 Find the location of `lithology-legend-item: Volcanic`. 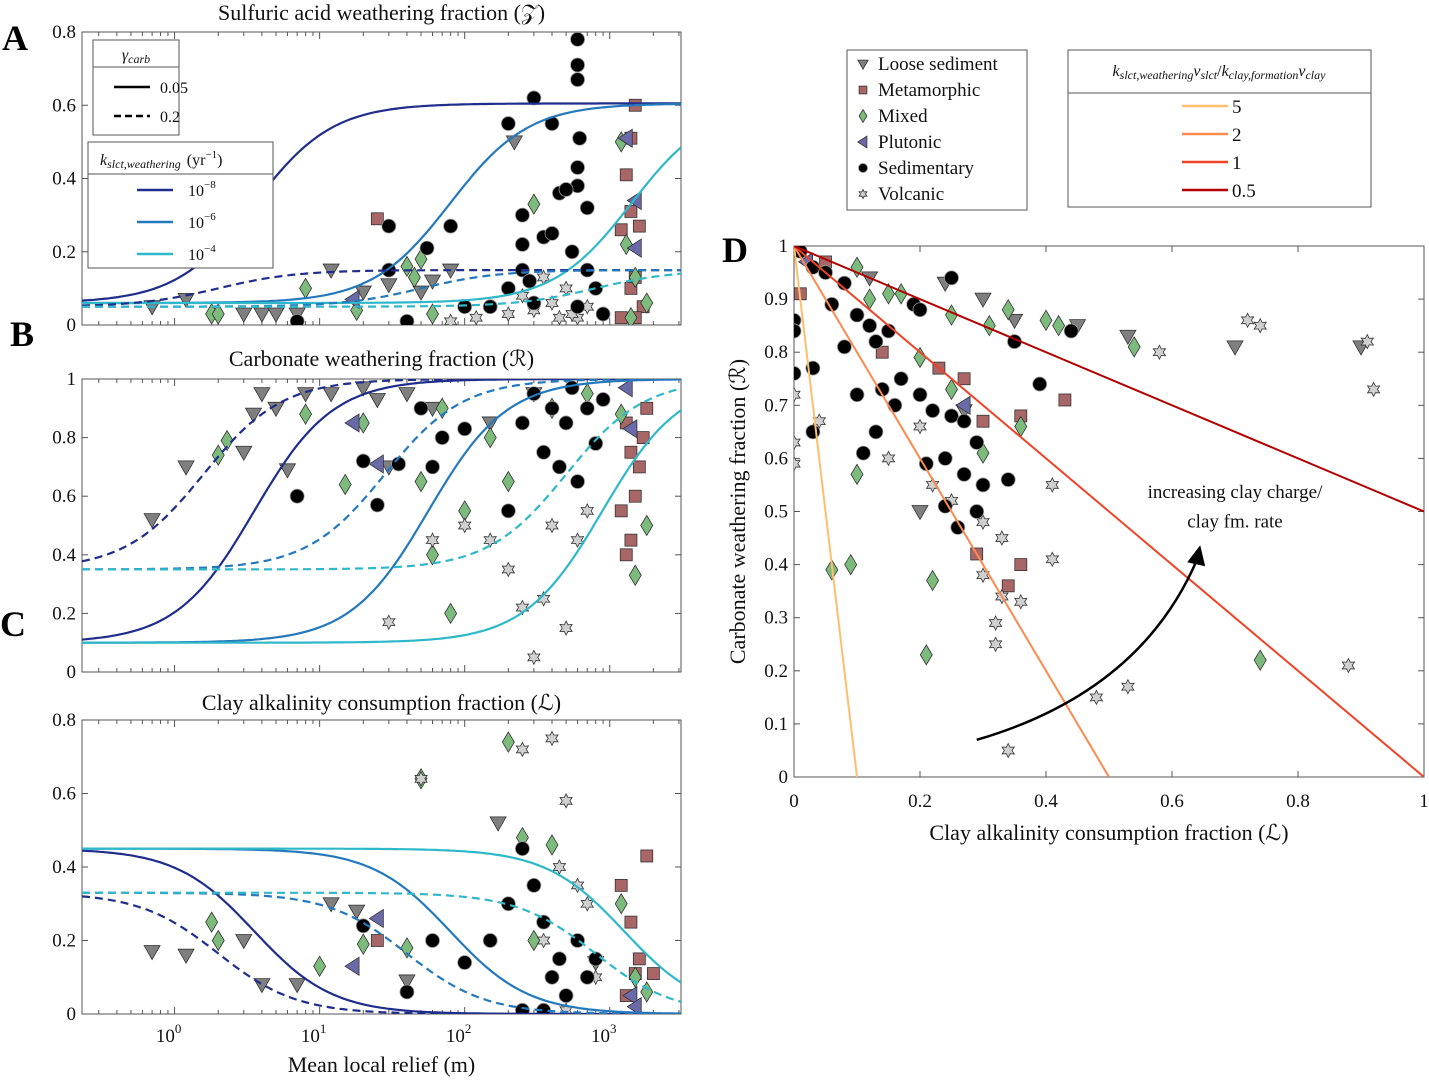

lithology-legend-item: Volcanic is located at coordinates (911, 194).